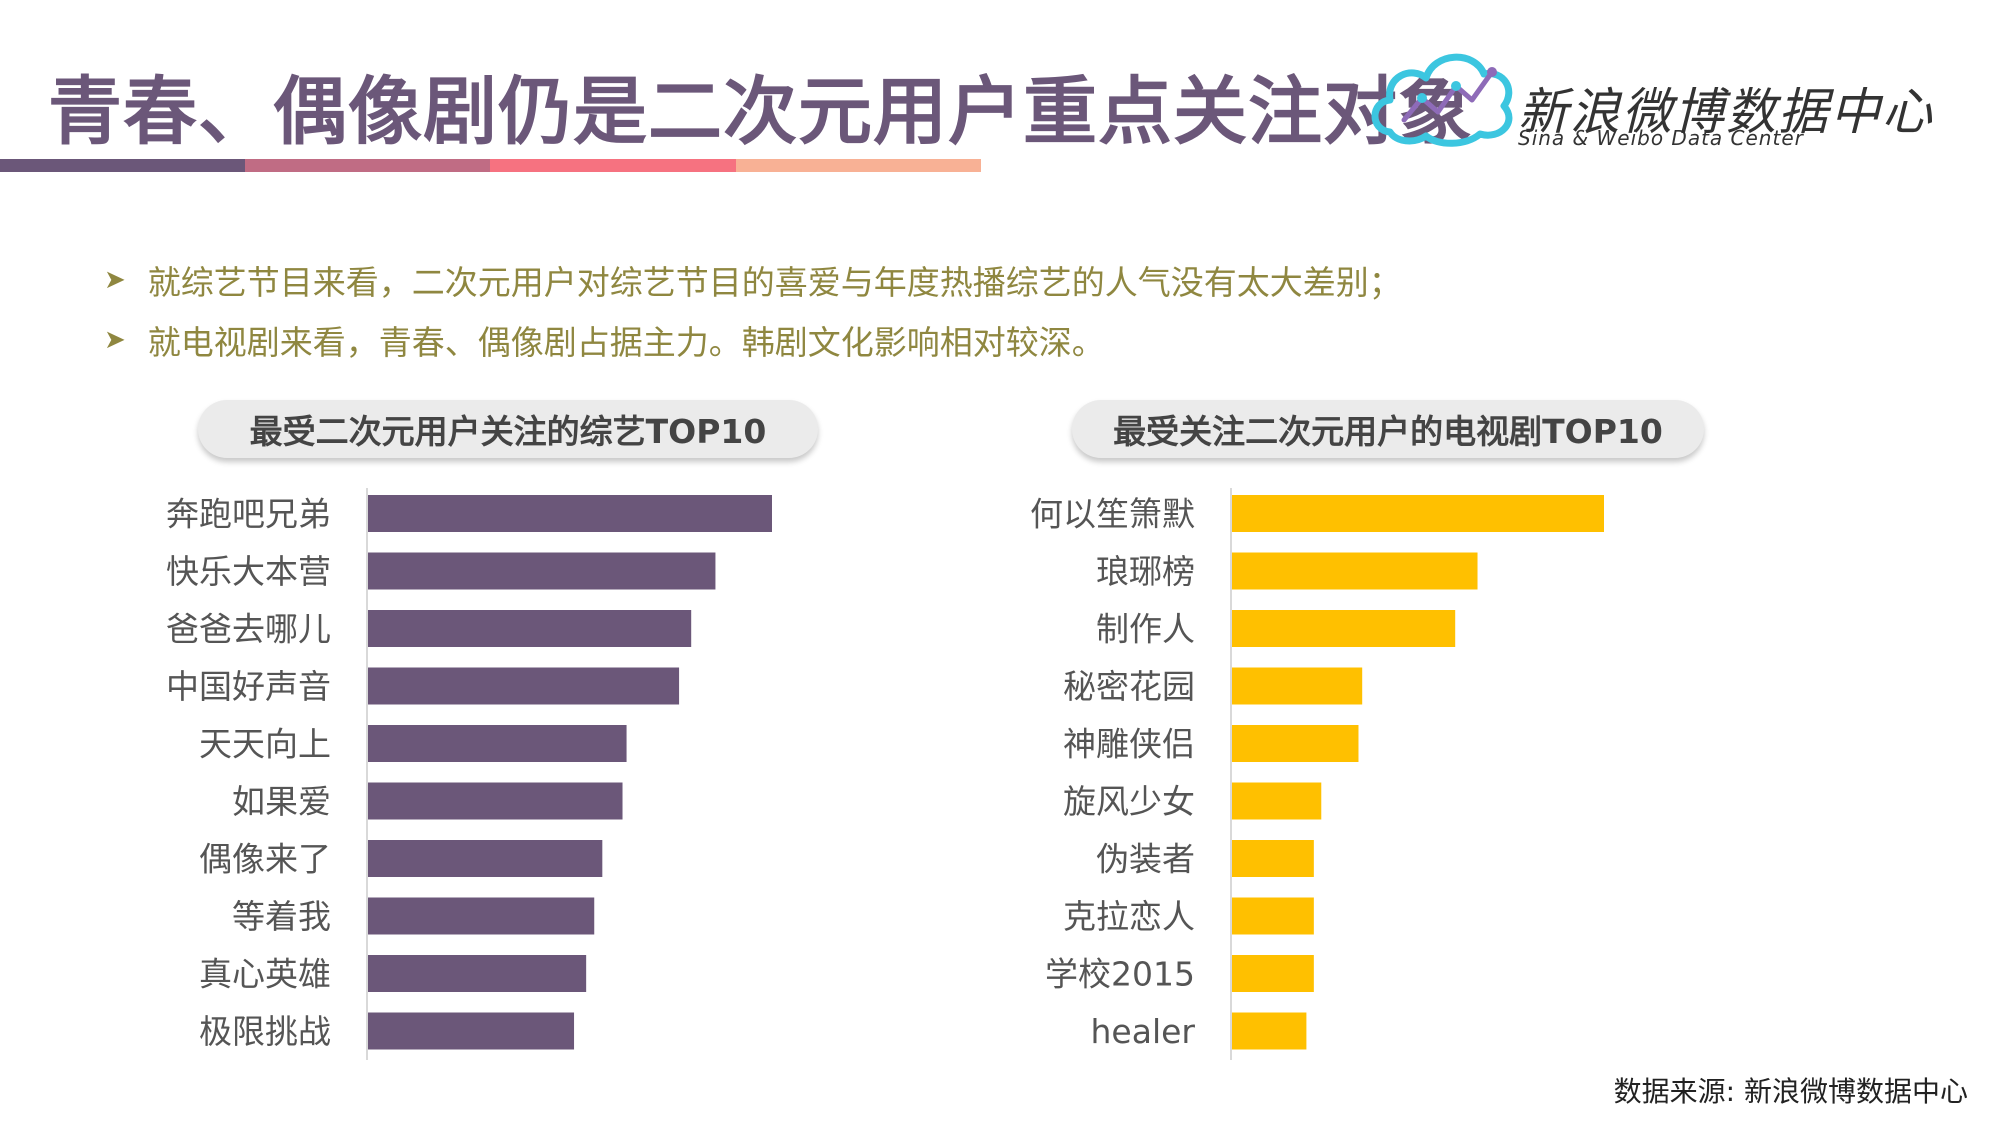  What do you see at coordinates (1145, 629) in the screenshot?
I see `category-label-3: 制作人` at bounding box center [1145, 629].